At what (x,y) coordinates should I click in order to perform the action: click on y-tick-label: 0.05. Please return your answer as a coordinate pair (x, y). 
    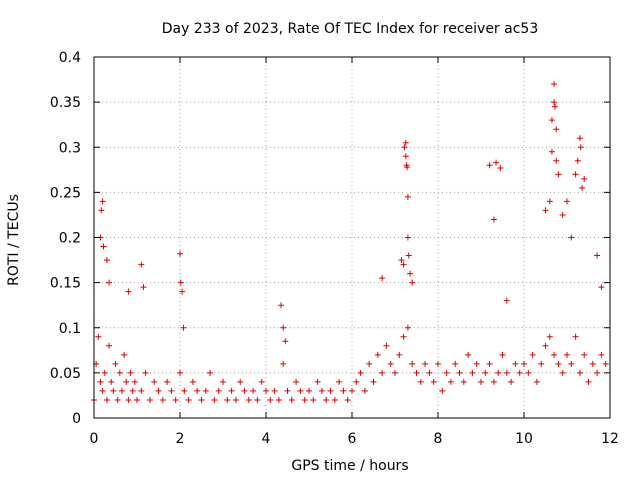
    Looking at the image, I should click on (65, 374).